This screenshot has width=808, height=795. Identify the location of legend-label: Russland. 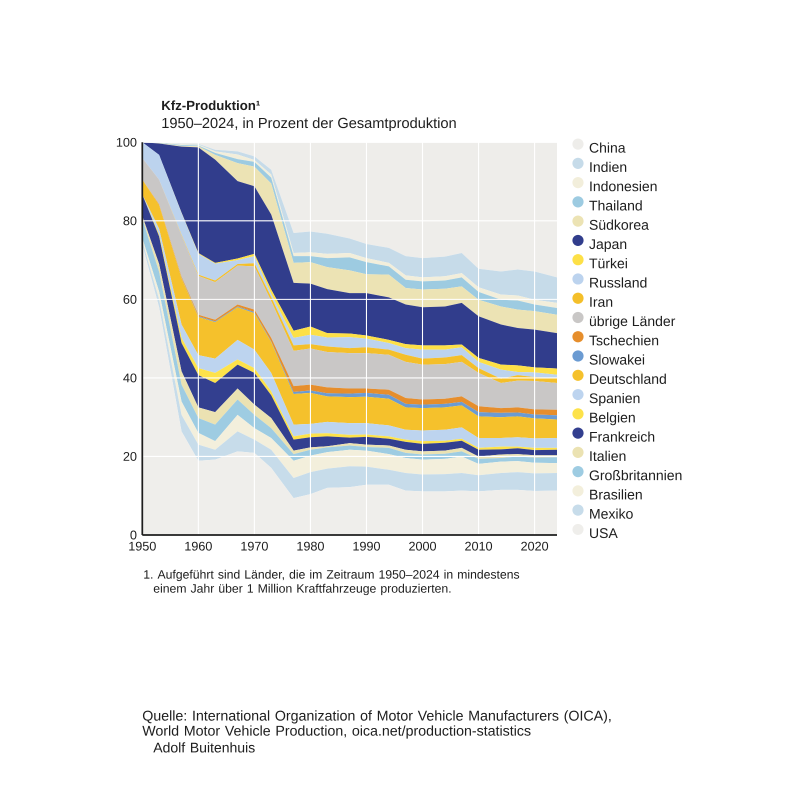
(618, 282).